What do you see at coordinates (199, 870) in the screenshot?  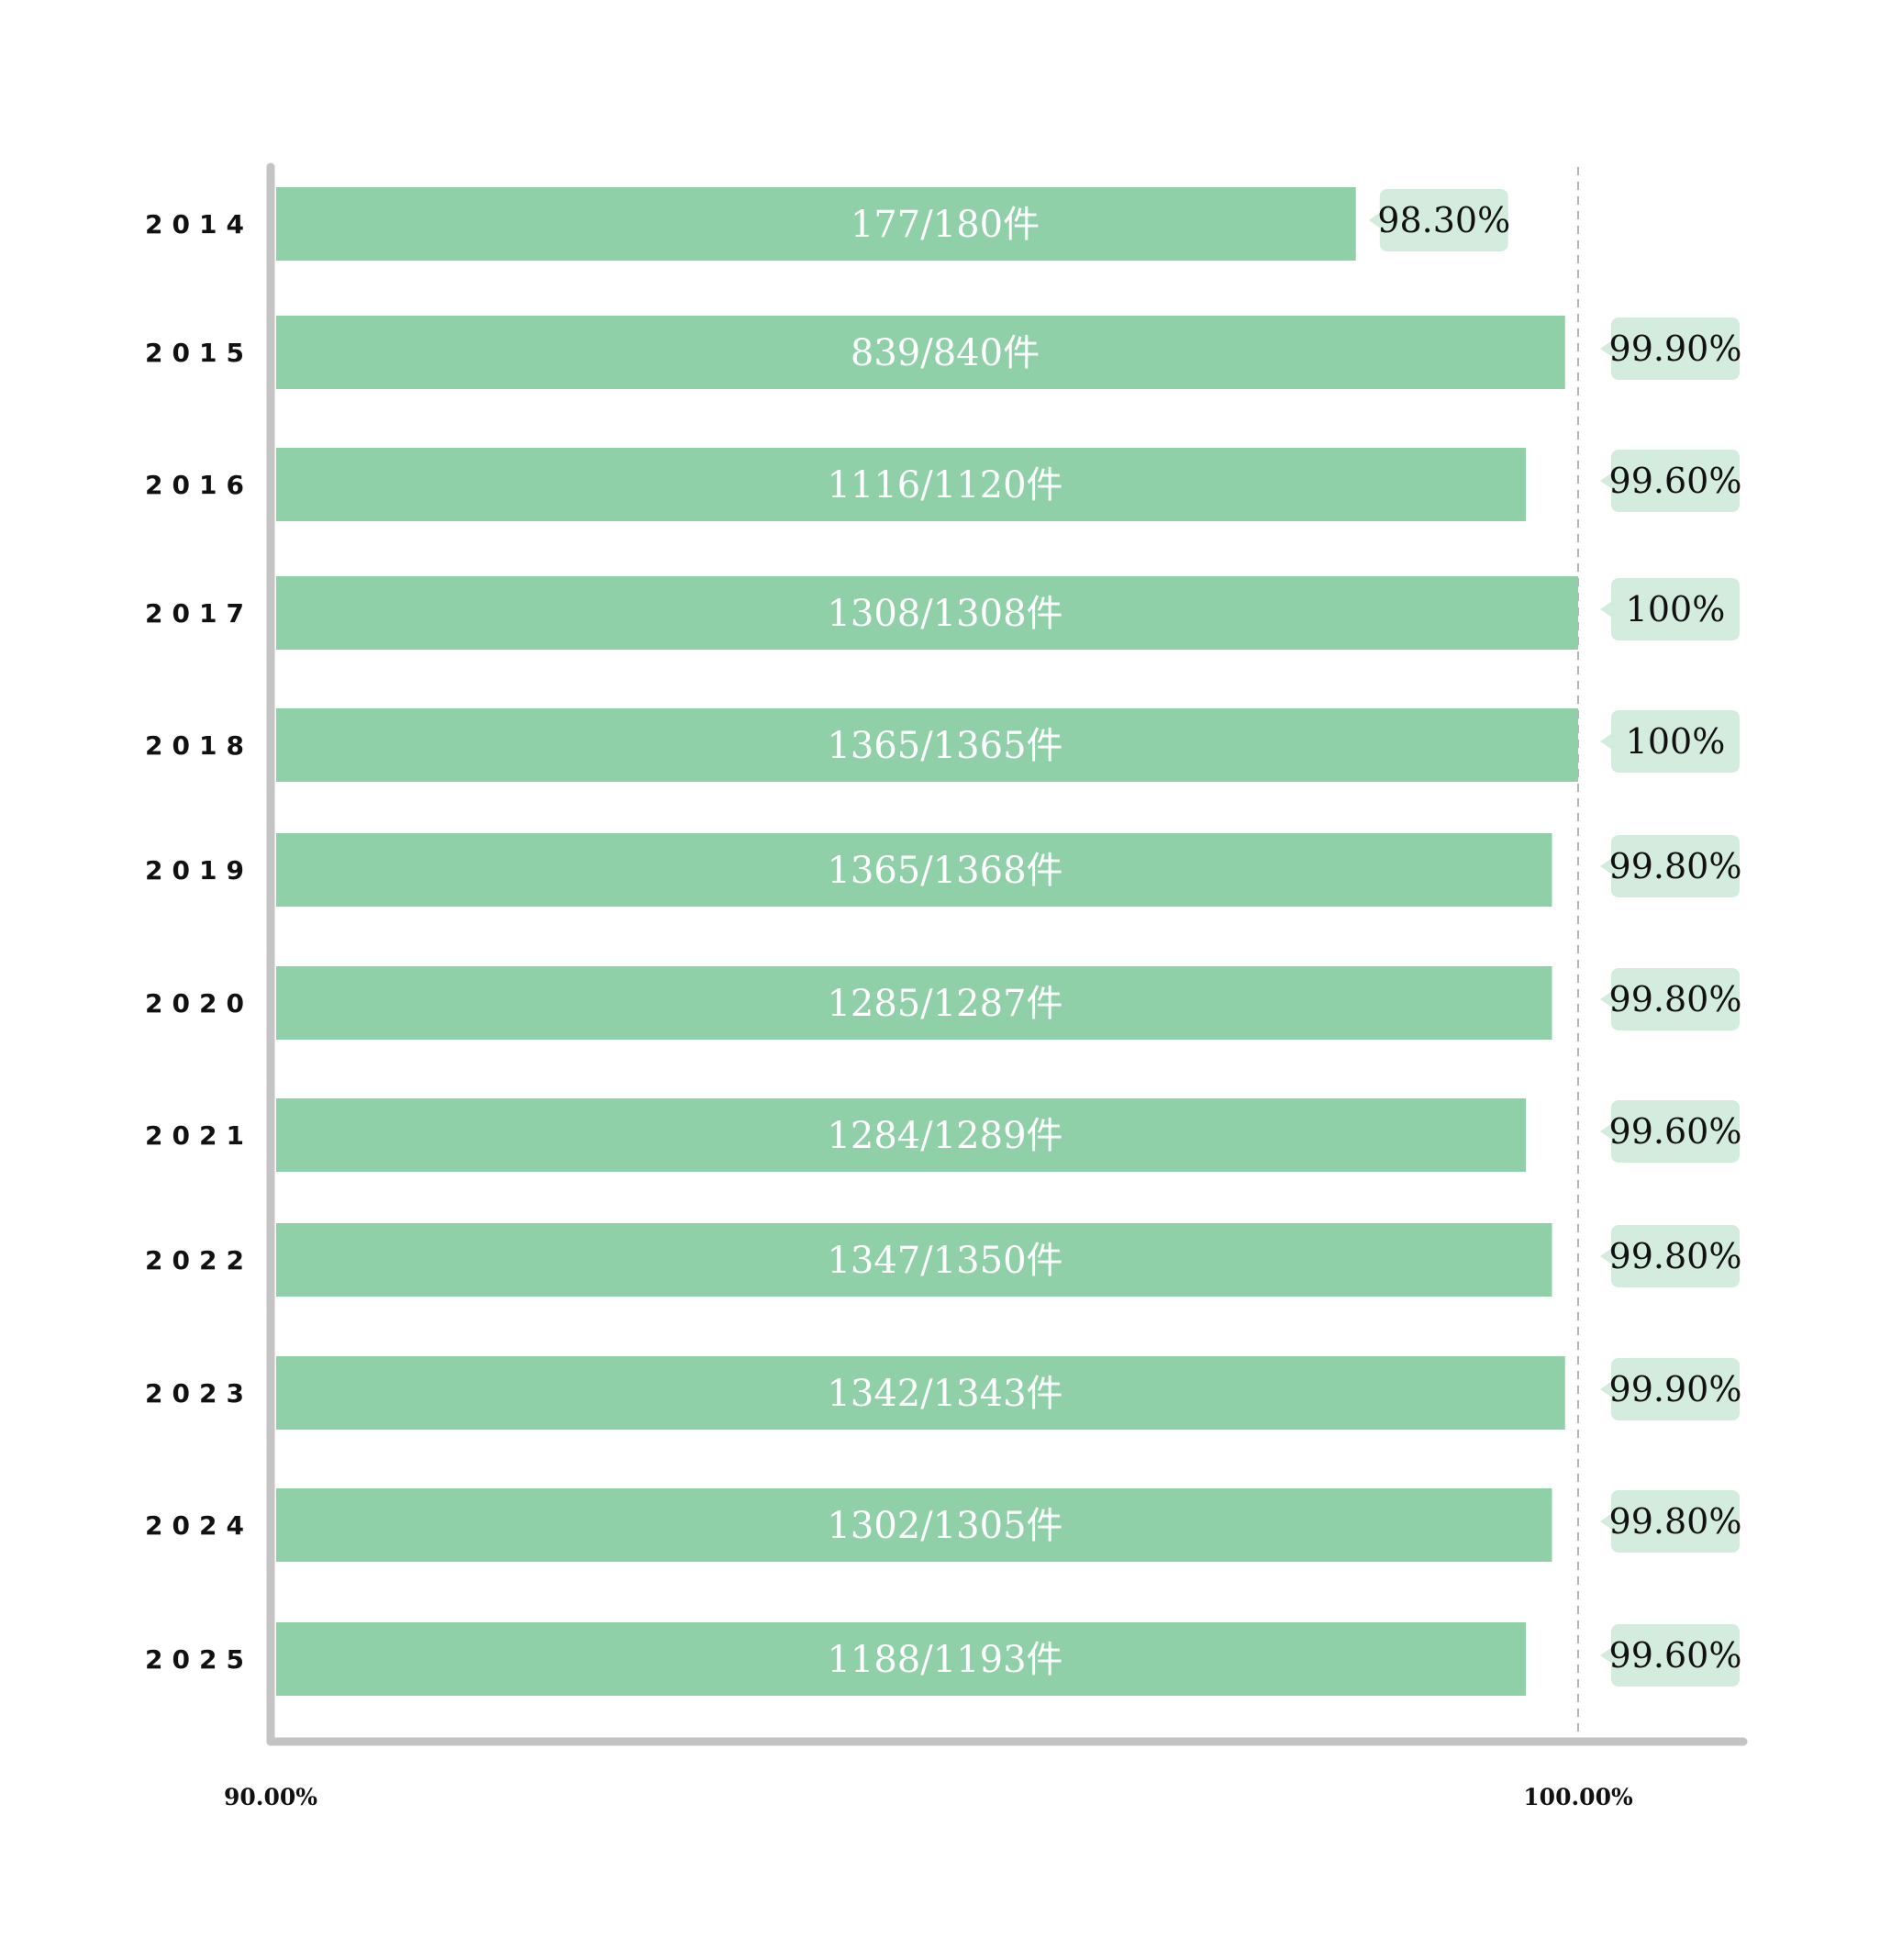 I see `category-label: 2019` at bounding box center [199, 870].